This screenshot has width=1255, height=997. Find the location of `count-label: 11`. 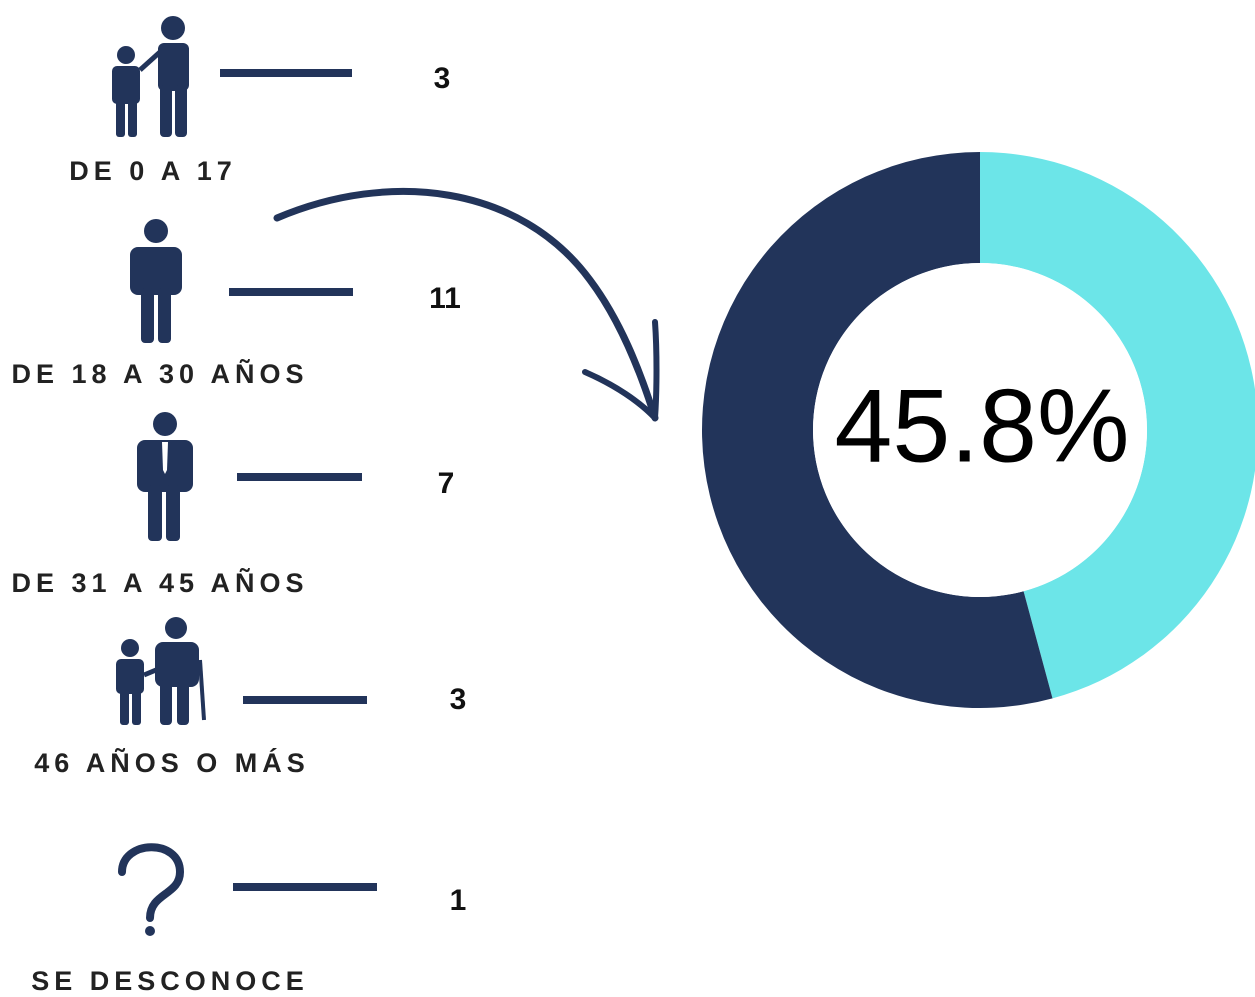

count-label: 11 is located at coordinates (445, 298).